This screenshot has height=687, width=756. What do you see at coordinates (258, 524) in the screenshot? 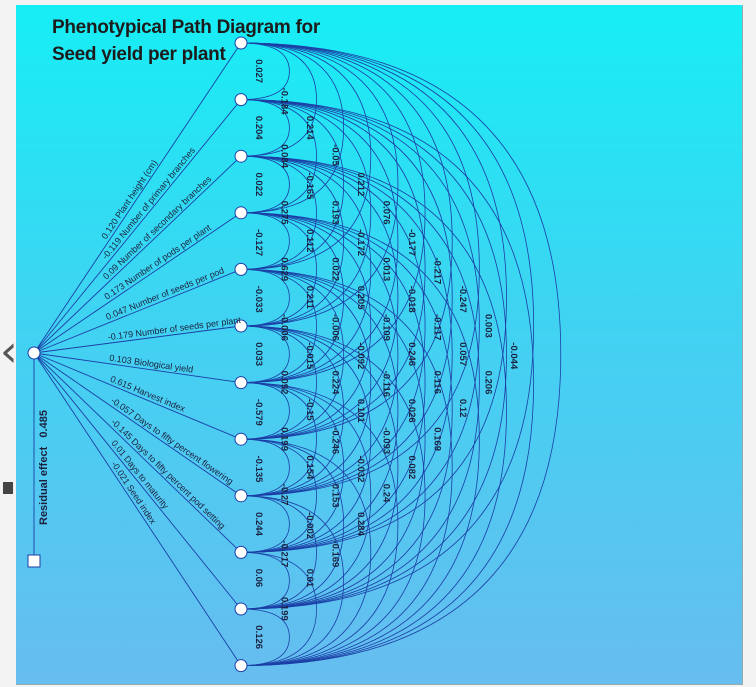
I see `correlation-value: 0.244` at bounding box center [258, 524].